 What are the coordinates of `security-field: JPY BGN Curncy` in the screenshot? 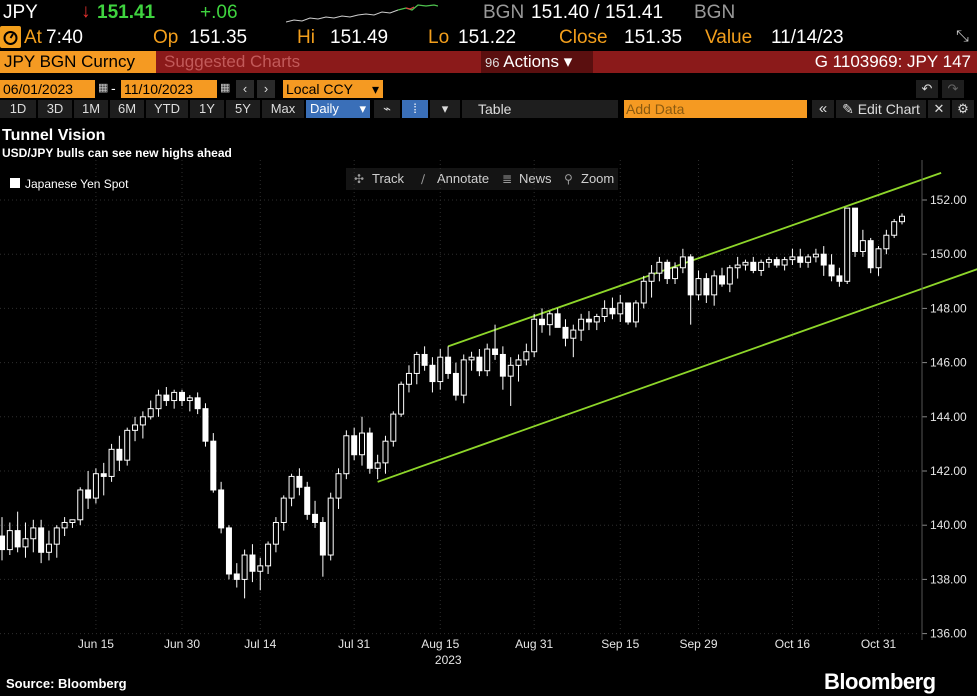 It's located at (78, 62).